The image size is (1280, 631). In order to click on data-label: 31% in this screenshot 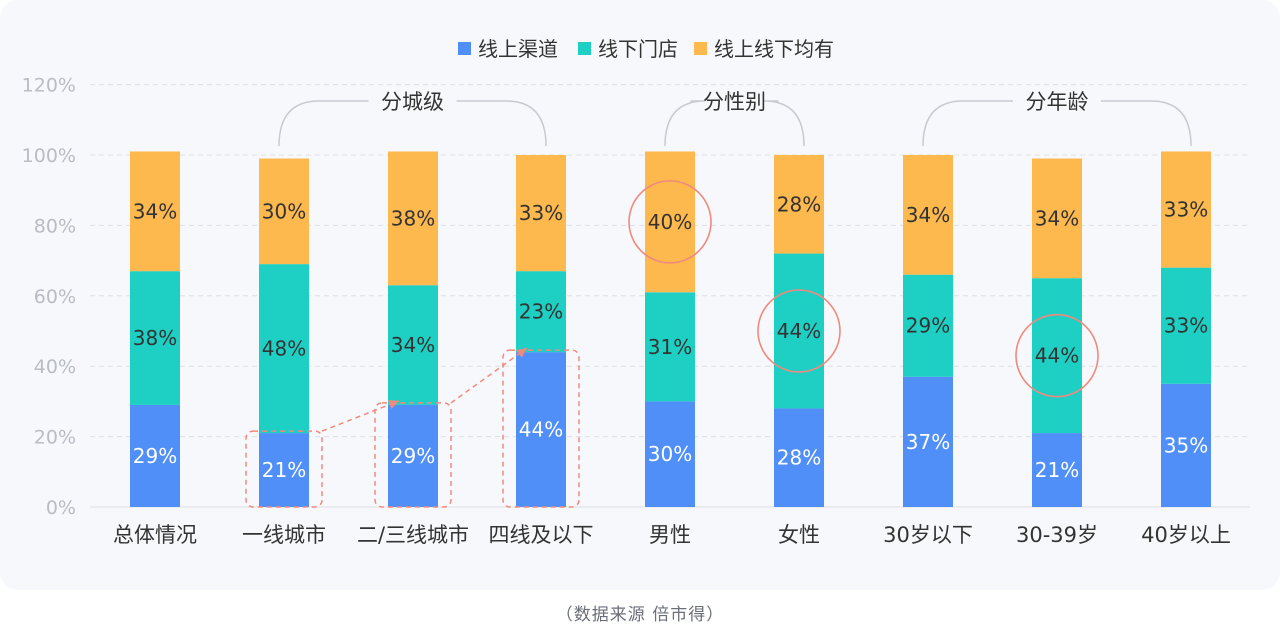, I will do `click(670, 347)`.